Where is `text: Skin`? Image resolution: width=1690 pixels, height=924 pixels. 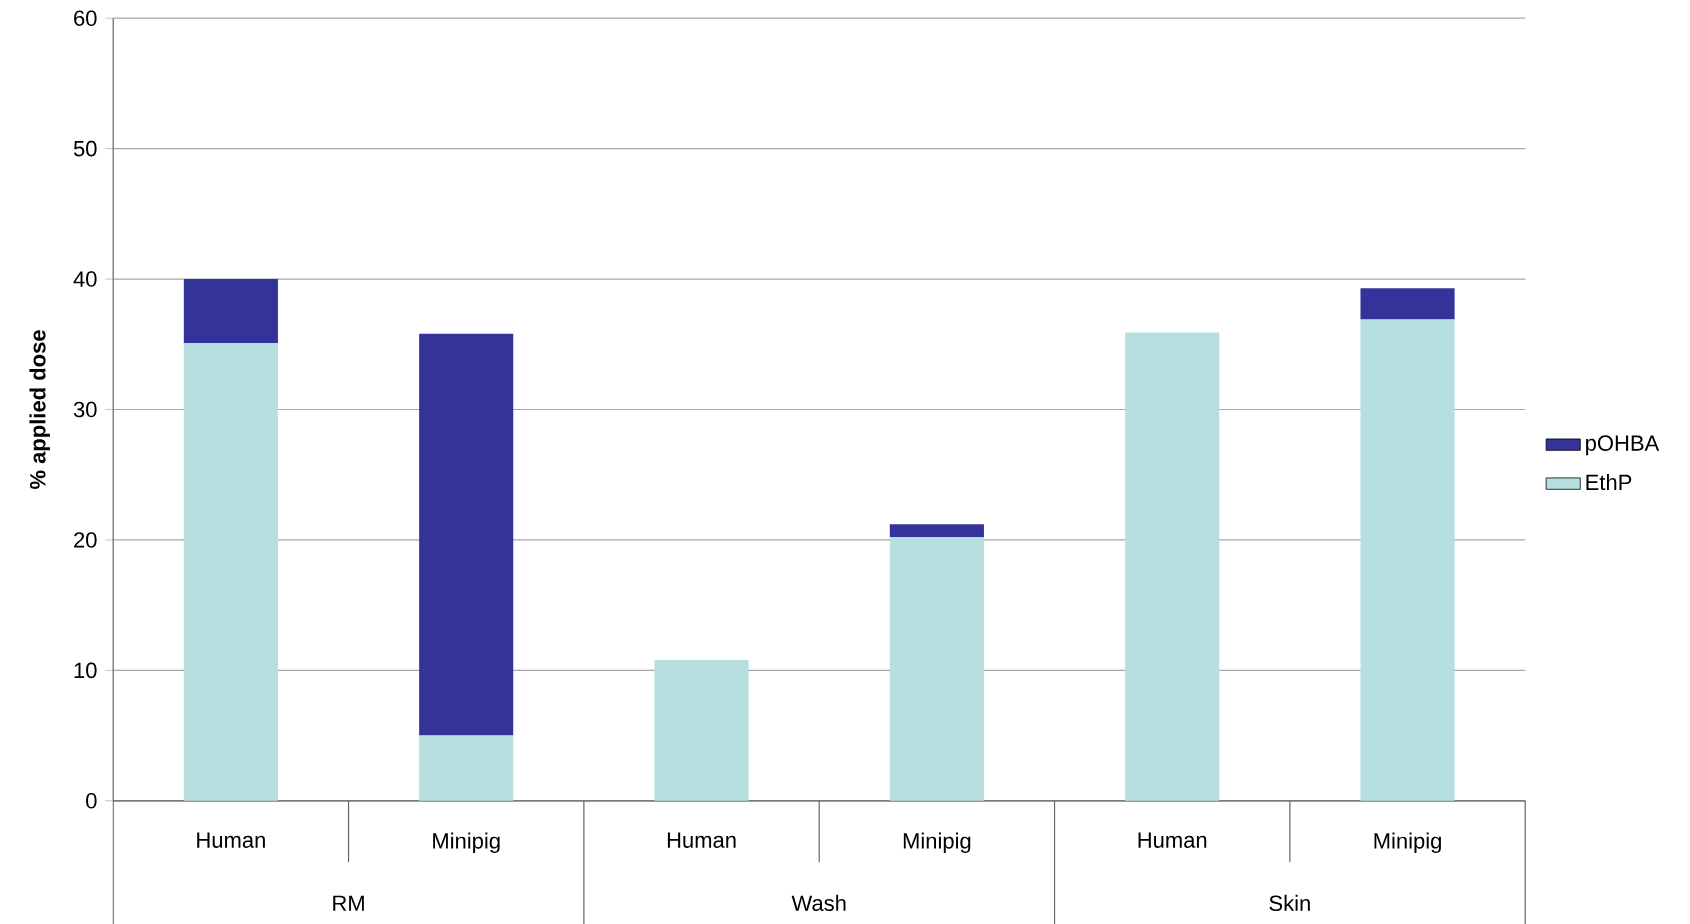 text: Skin is located at coordinates (1289, 903).